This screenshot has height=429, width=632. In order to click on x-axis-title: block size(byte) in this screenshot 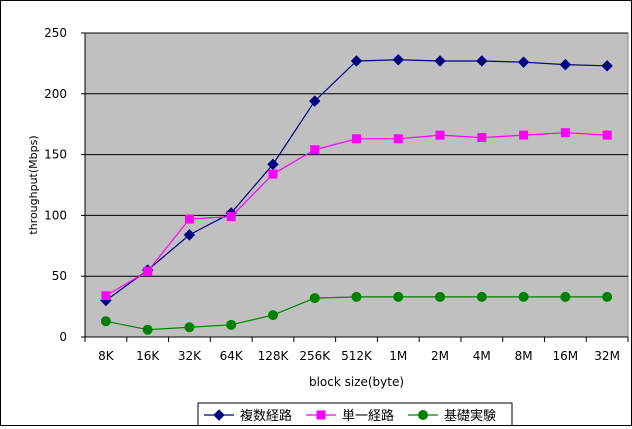, I will do `click(356, 382)`.